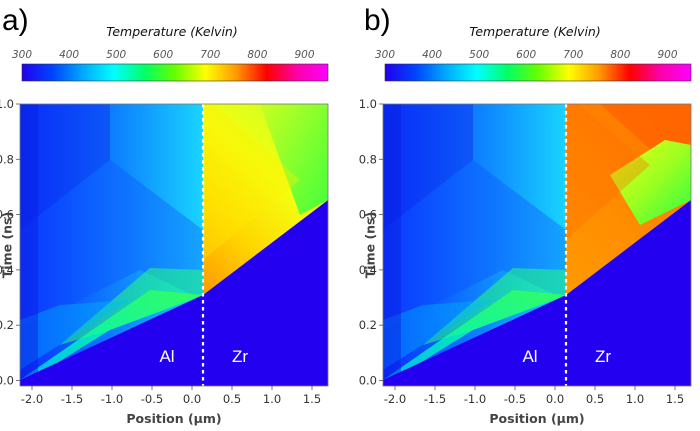 The width and height of the screenshot is (700, 431). I want to click on b-y-tick-label-4: 0.8, so click(368, 159).